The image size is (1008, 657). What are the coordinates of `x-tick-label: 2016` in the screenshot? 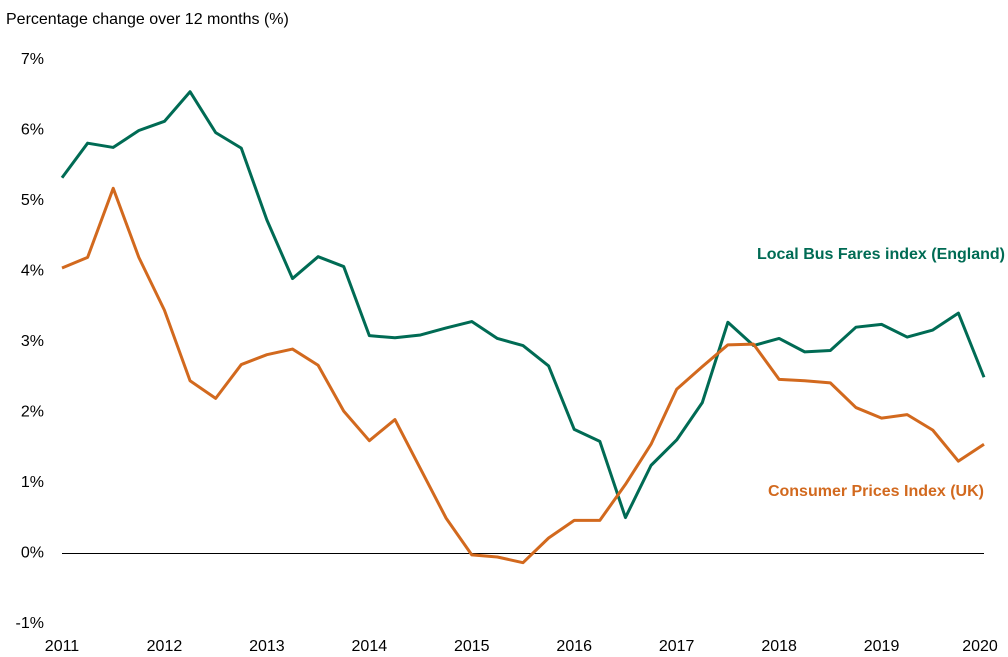 It's located at (574, 646).